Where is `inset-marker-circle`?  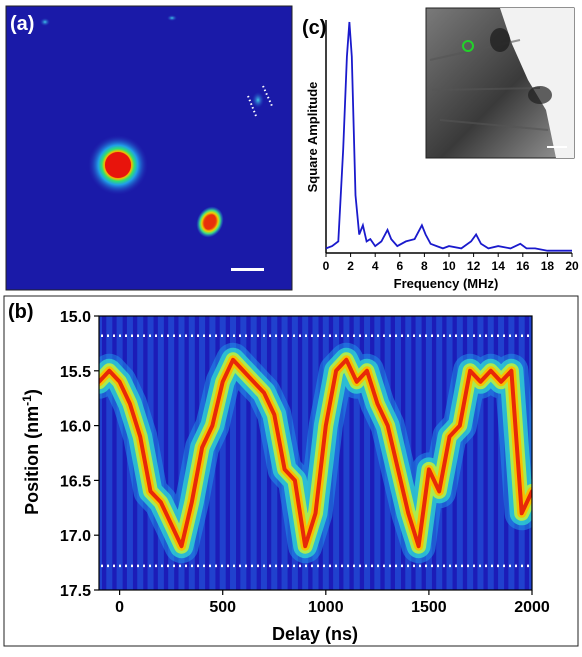 inset-marker-circle is located at coordinates (468, 46).